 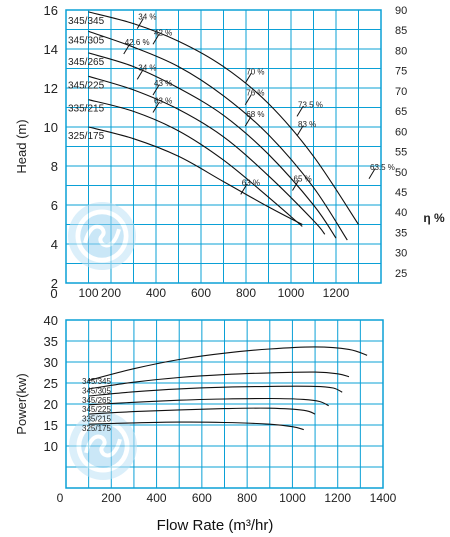 I want to click on efficiency-label: 43 %, so click(x=163, y=83).